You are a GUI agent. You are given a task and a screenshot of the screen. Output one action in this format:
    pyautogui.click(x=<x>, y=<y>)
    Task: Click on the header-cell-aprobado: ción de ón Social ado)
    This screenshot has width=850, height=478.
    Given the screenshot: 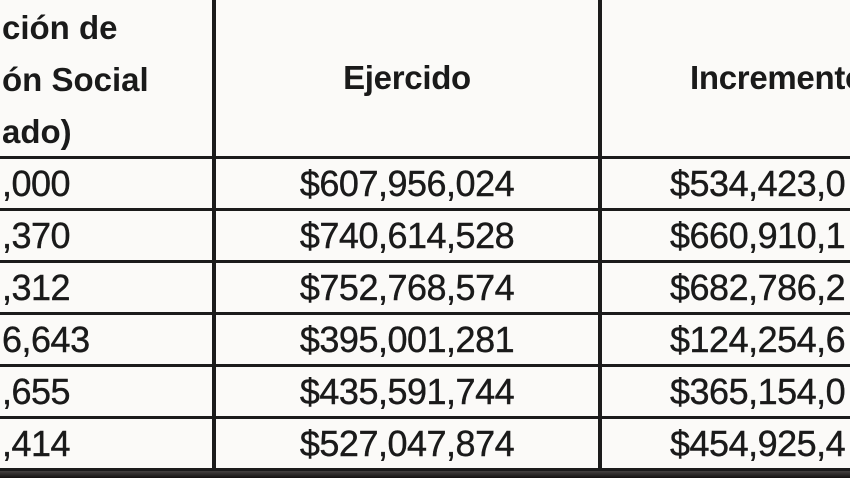 What is the action you would take?
    pyautogui.click(x=108, y=78)
    